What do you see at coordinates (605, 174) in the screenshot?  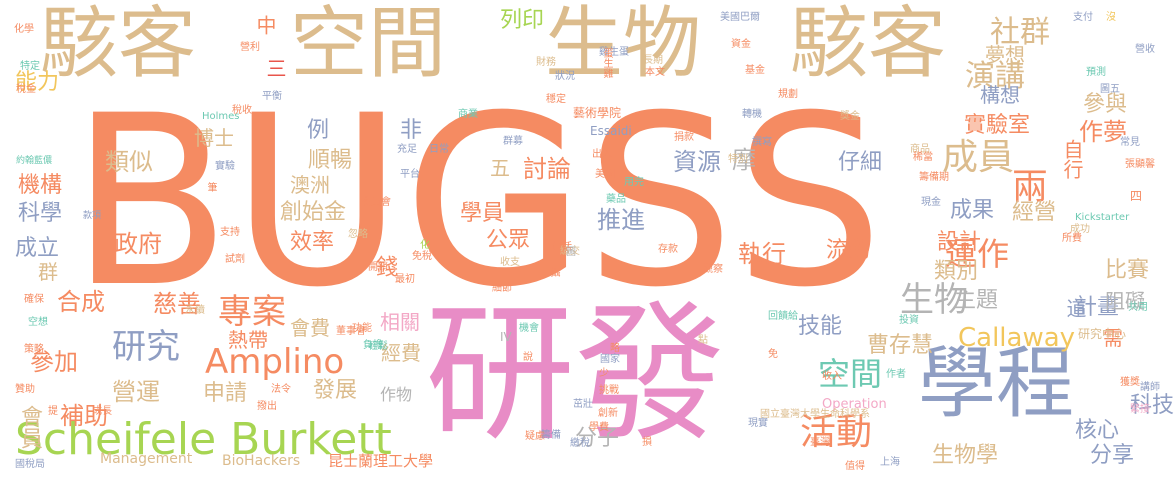 I see `cloud-word: 美國` at bounding box center [605, 174].